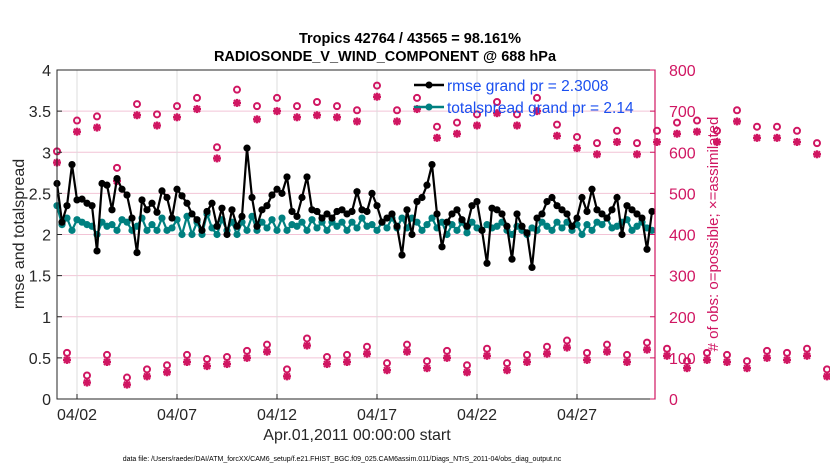 The width and height of the screenshot is (830, 470). What do you see at coordinates (177, 415) in the screenshot?
I see `x-tick-label: 04/07` at bounding box center [177, 415].